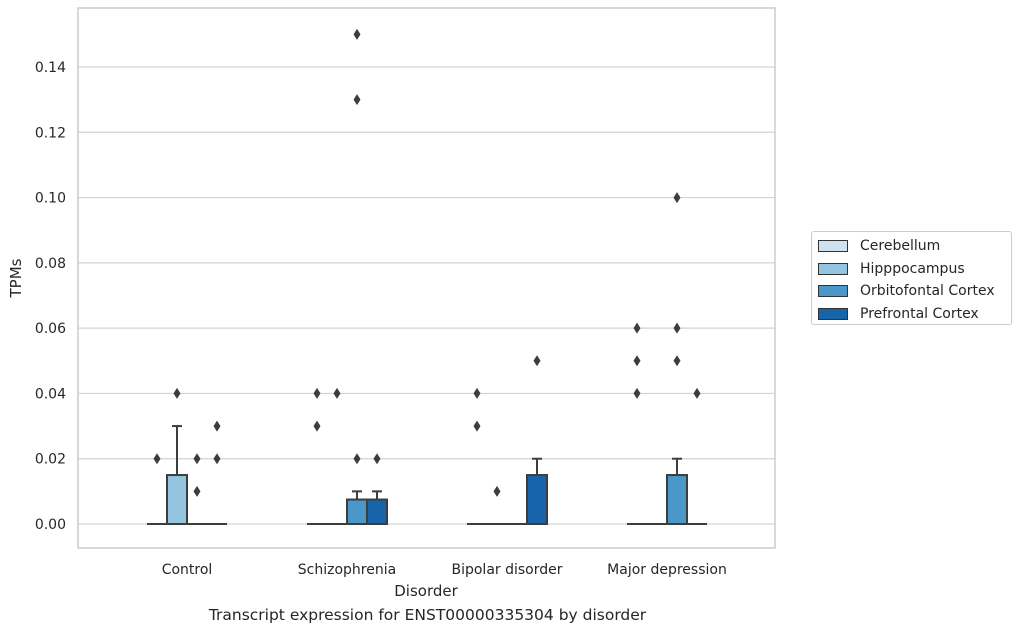 The width and height of the screenshot is (1023, 634). What do you see at coordinates (50, 329) in the screenshot?
I see `y-tick-label: 0.06` at bounding box center [50, 329].